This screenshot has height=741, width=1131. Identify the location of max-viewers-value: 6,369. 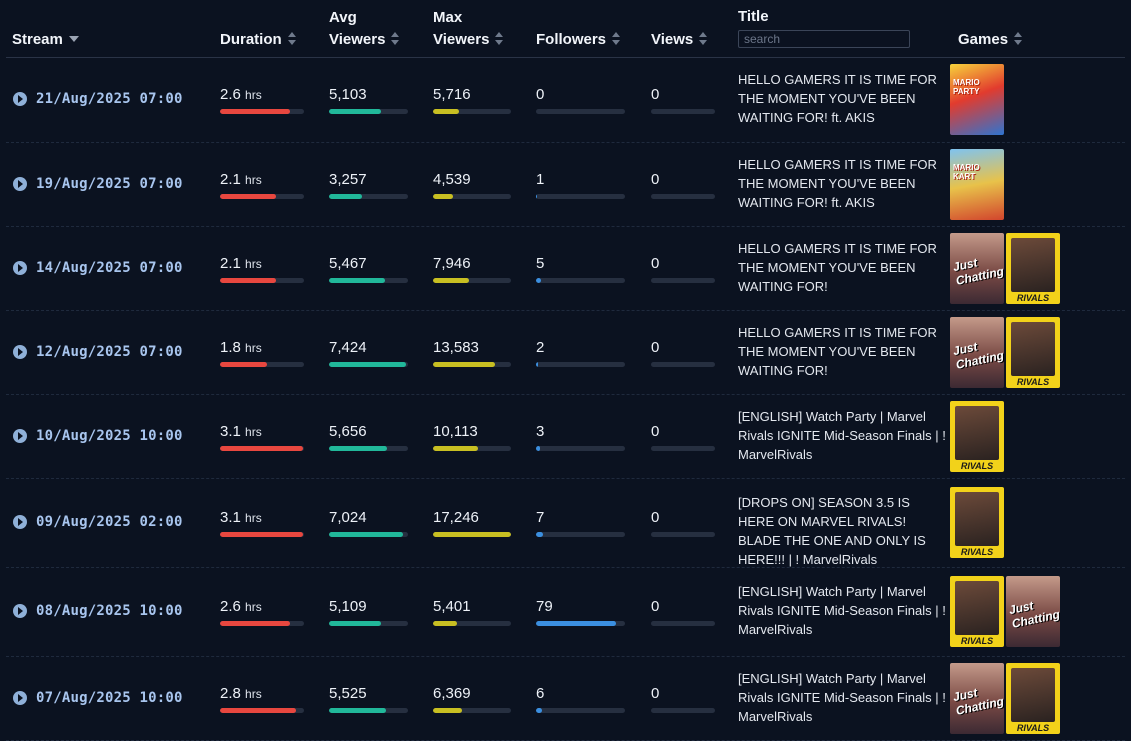
(452, 693).